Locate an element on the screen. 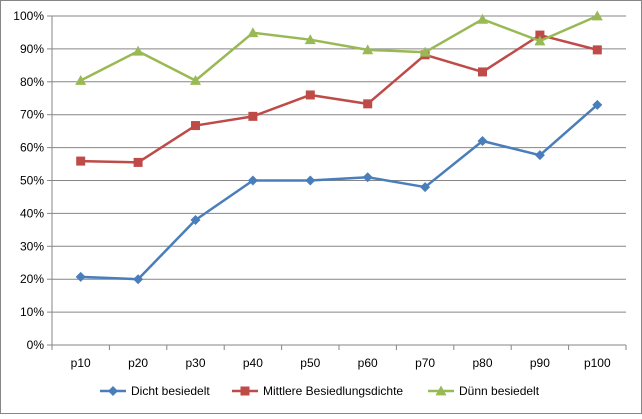 The width and height of the screenshot is (642, 419). legend-entry: Dünn besiedelt is located at coordinates (484, 391).